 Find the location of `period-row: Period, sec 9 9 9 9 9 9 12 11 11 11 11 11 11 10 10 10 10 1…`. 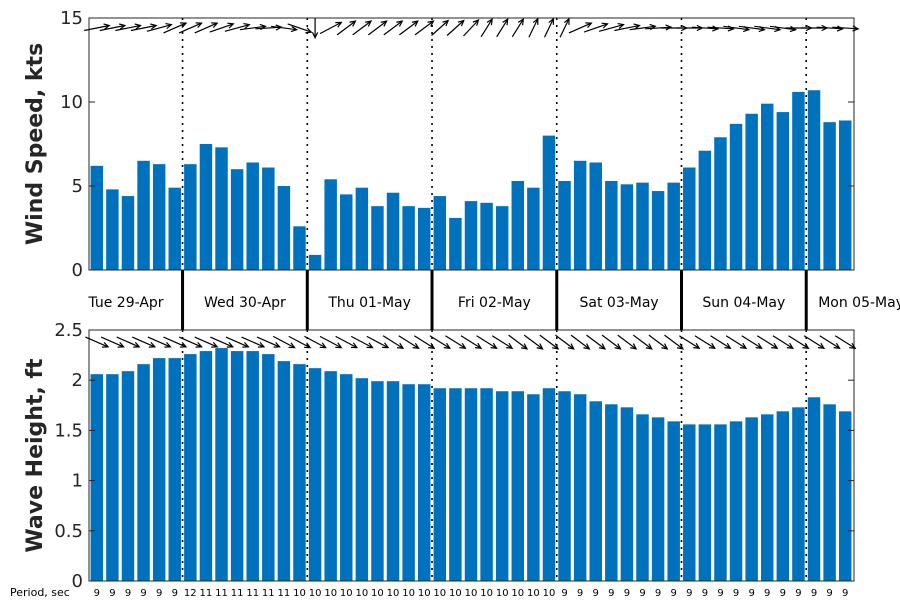

period-row: Period, sec 9 9 9 9 9 9 12 11 11 11 11 11 11 10 10 10 10 1… is located at coordinates (429, 592).